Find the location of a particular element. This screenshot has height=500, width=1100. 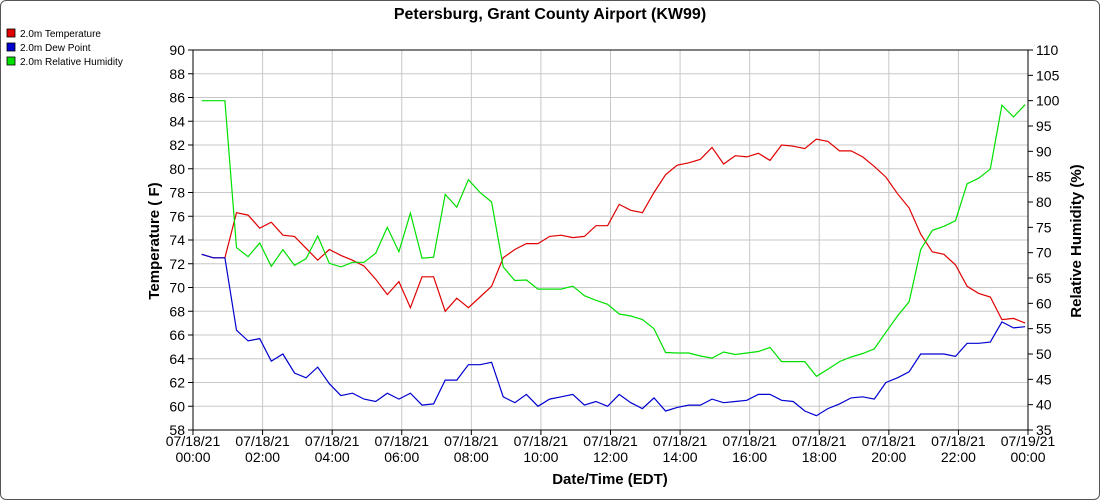

y2-tick-label: 40 is located at coordinates (1044, 405).